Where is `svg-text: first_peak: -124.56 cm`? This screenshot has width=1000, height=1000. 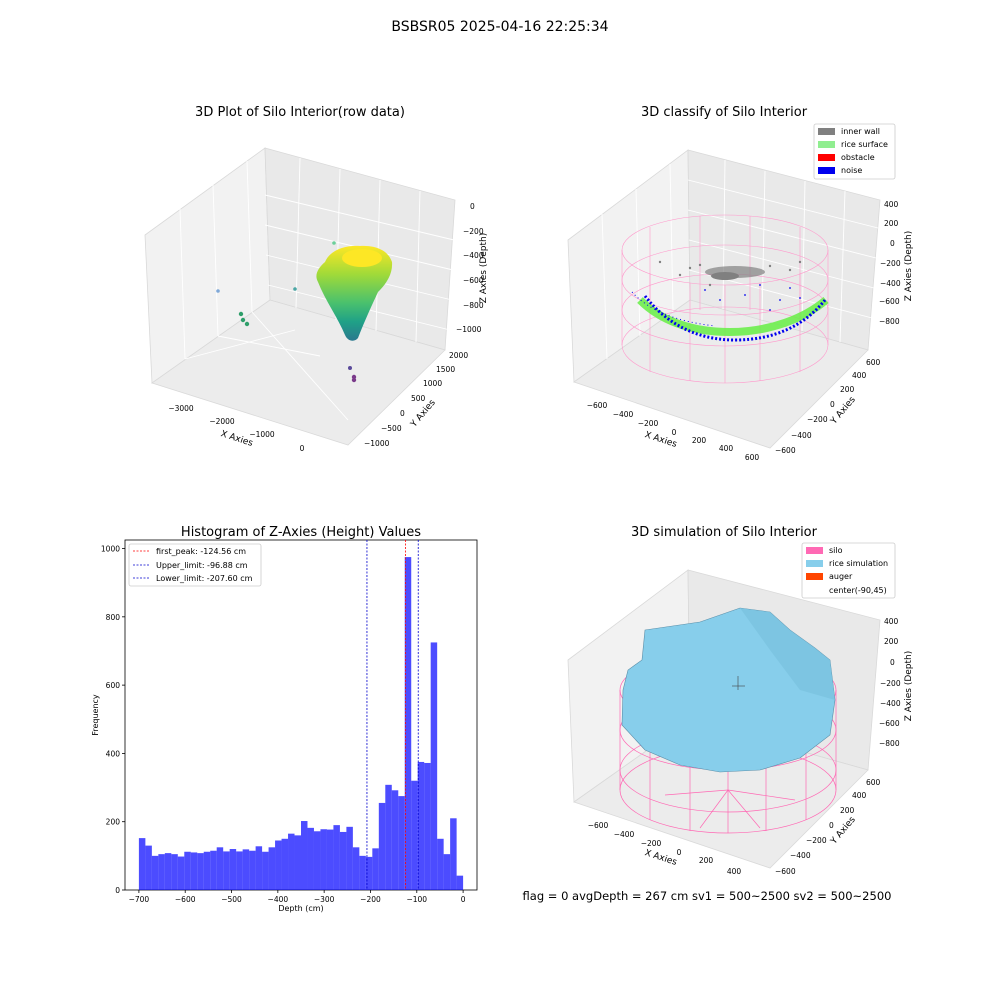
svg-text: first_peak: -124.56 cm is located at coordinates (201, 551).